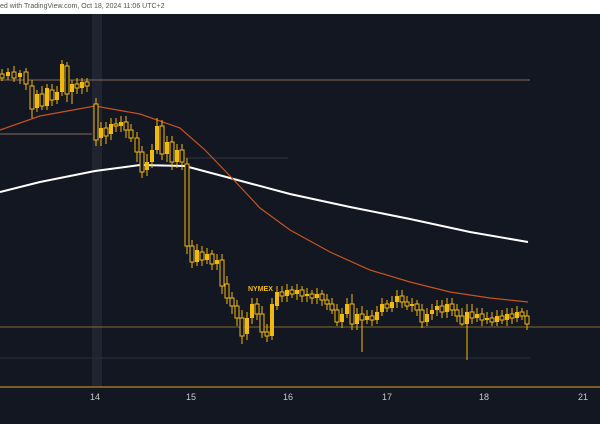 The image size is (600, 424). Describe the element at coordinates (387, 397) in the screenshot. I see `x-tick-label: 17` at that location.